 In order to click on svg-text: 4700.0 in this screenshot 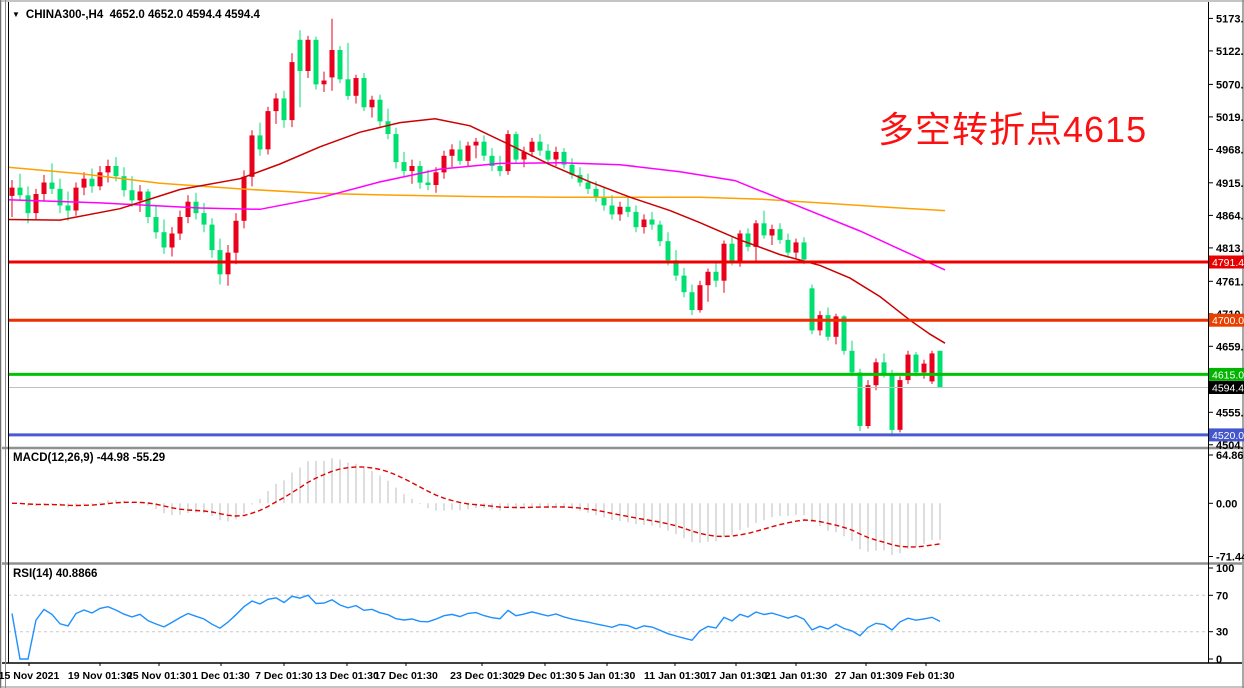, I will do `click(1228, 321)`.